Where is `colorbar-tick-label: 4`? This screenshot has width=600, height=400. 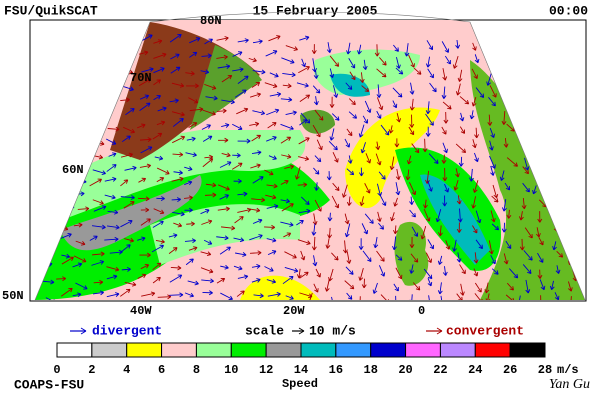 colorbar-tick-label: 4 is located at coordinates (126, 370).